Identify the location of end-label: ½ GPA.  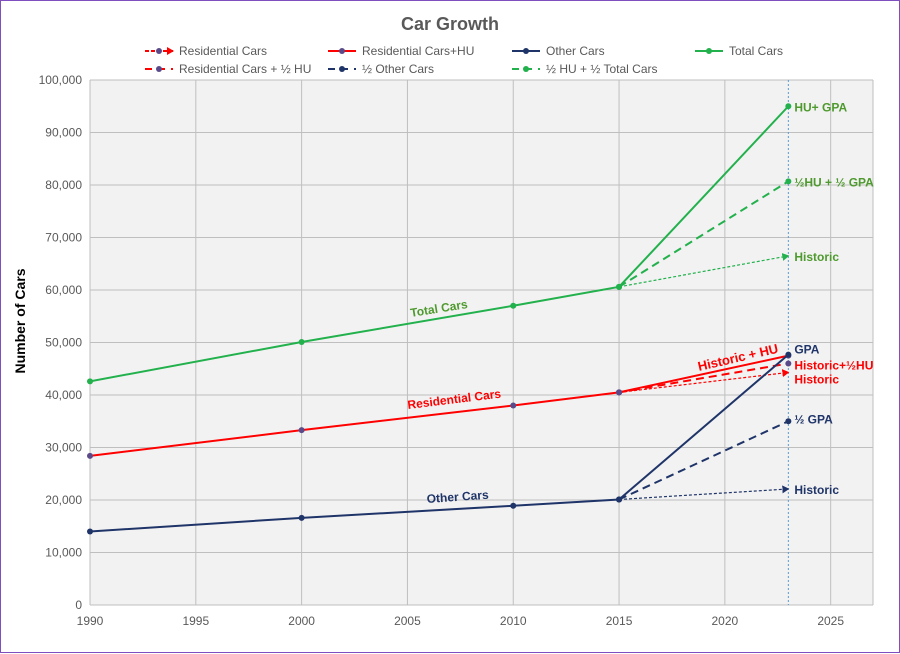
(813, 419).